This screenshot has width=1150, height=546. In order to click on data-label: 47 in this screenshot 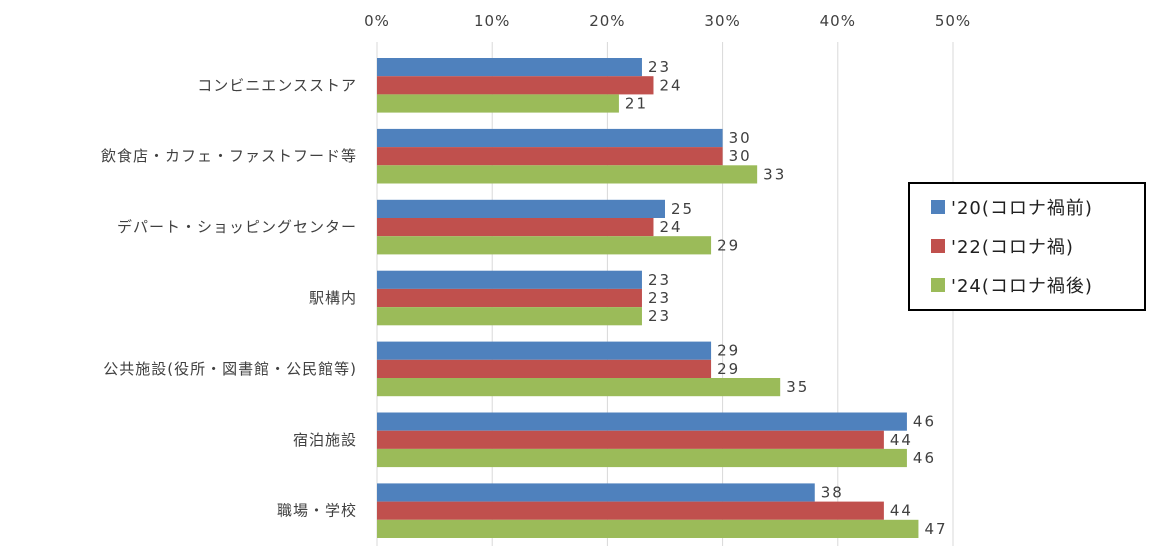, I will do `click(935, 529)`.